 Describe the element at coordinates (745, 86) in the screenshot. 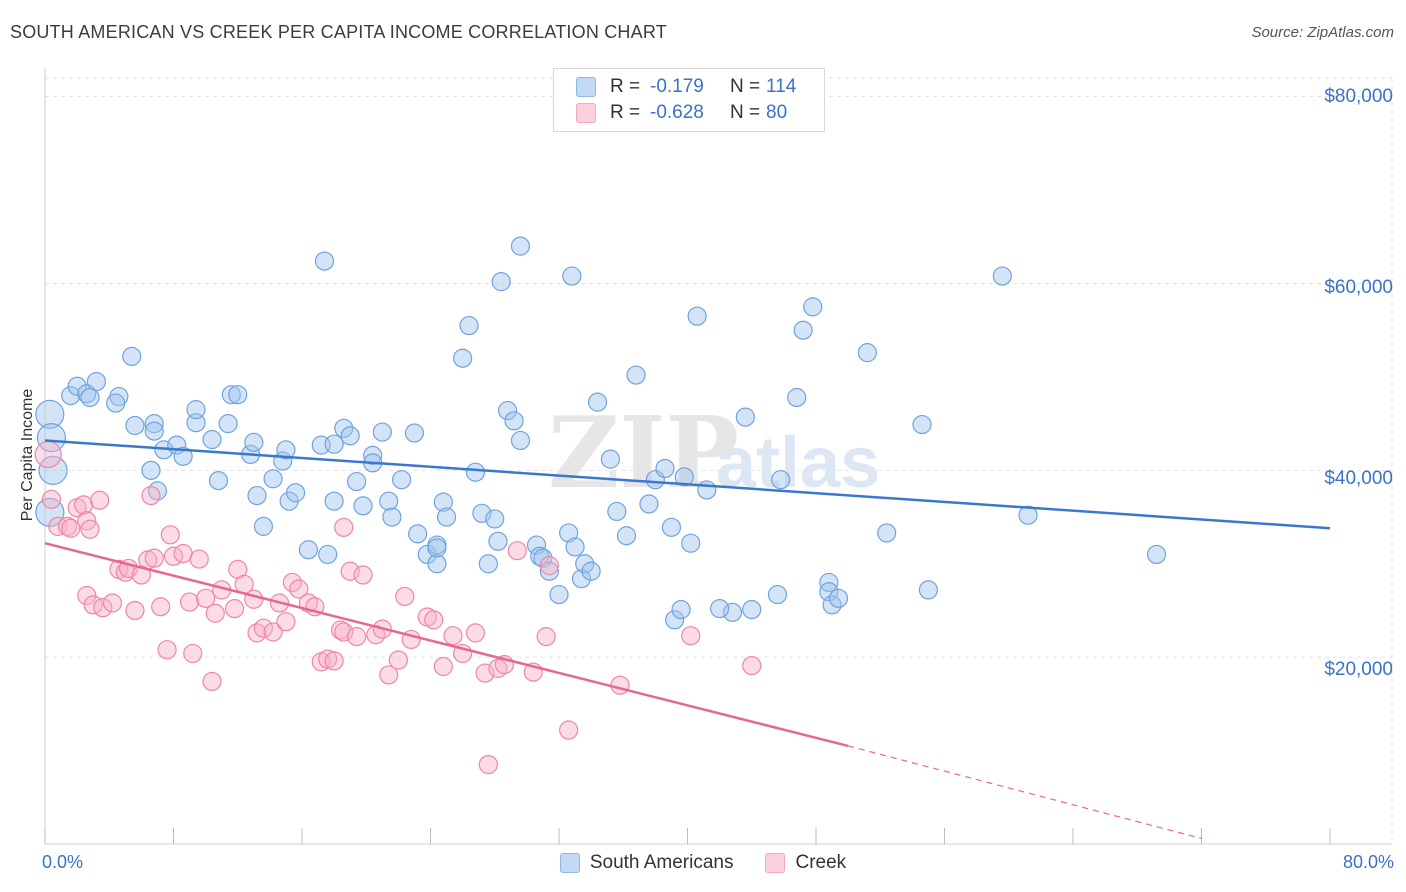

I see `legend-n-label: N =` at that location.